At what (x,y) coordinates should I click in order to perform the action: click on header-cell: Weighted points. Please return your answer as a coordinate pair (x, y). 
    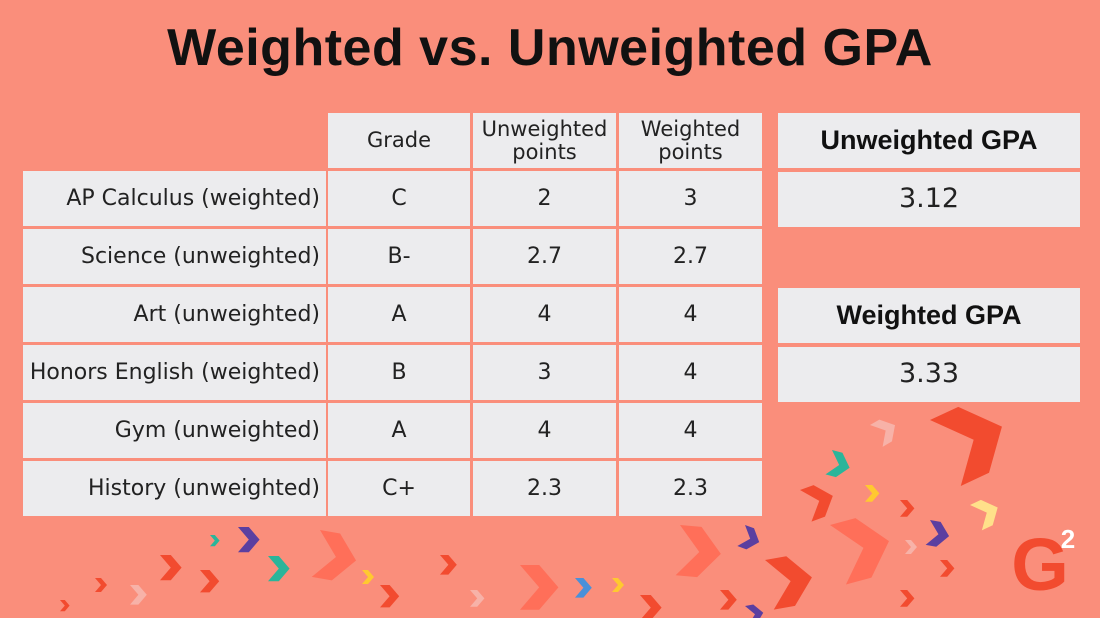
    Looking at the image, I should click on (690, 140).